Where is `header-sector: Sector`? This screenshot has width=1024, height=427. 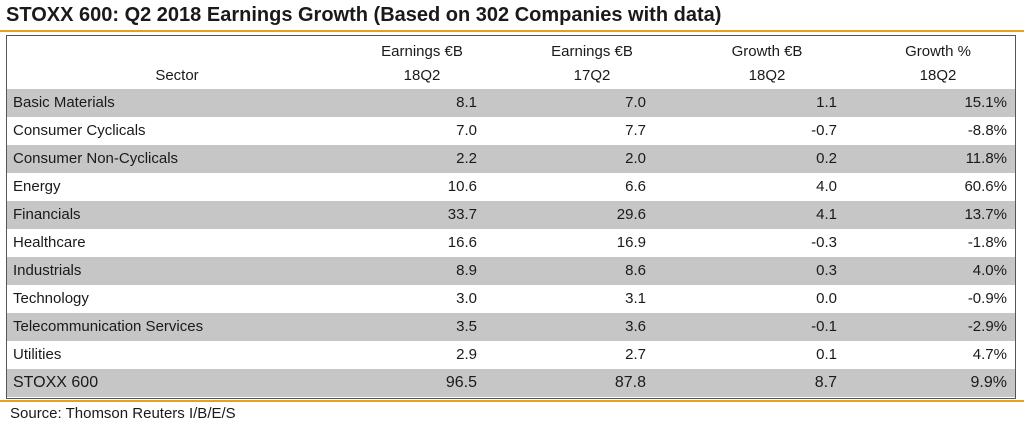 header-sector: Sector is located at coordinates (177, 75).